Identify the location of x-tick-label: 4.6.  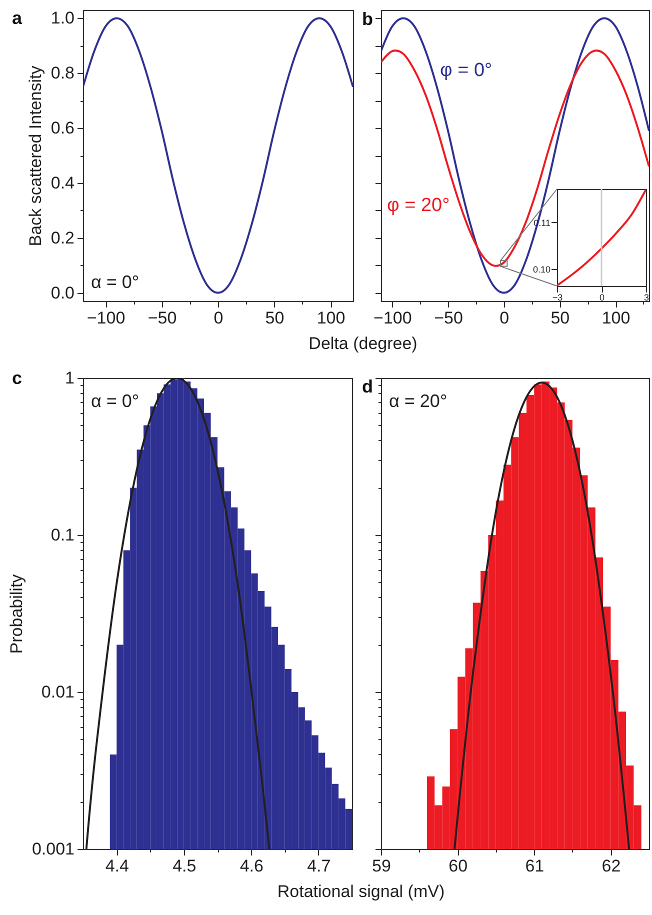
(252, 866).